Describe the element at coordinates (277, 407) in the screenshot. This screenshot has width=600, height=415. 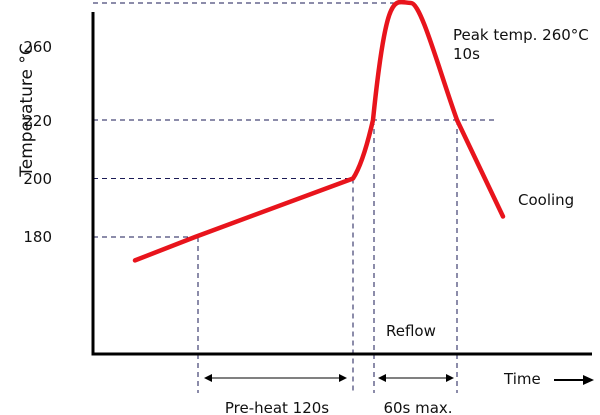
I see `preheat-annotation: Pre-heat 120s` at that location.